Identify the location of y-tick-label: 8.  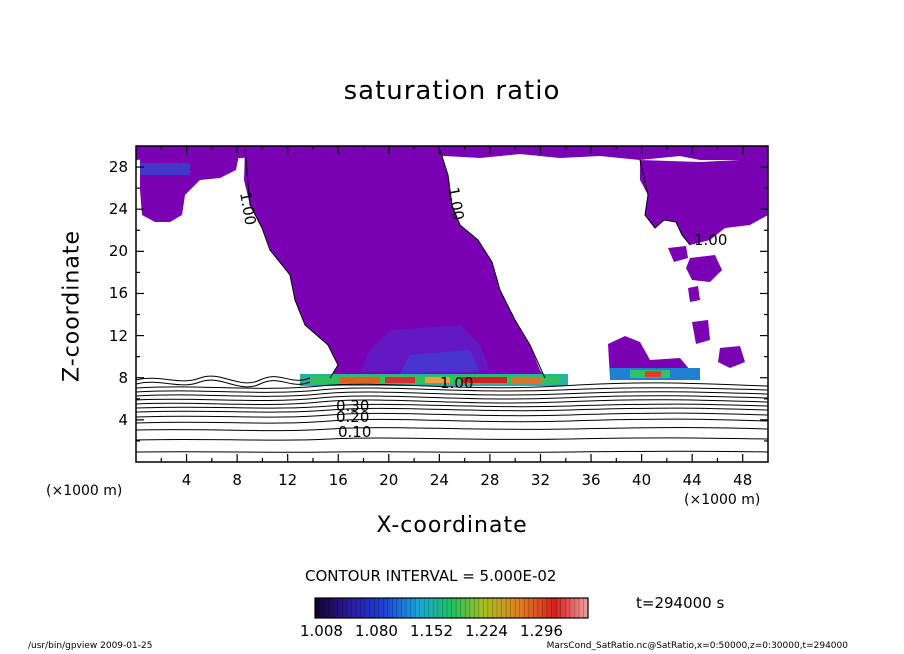
(123, 377).